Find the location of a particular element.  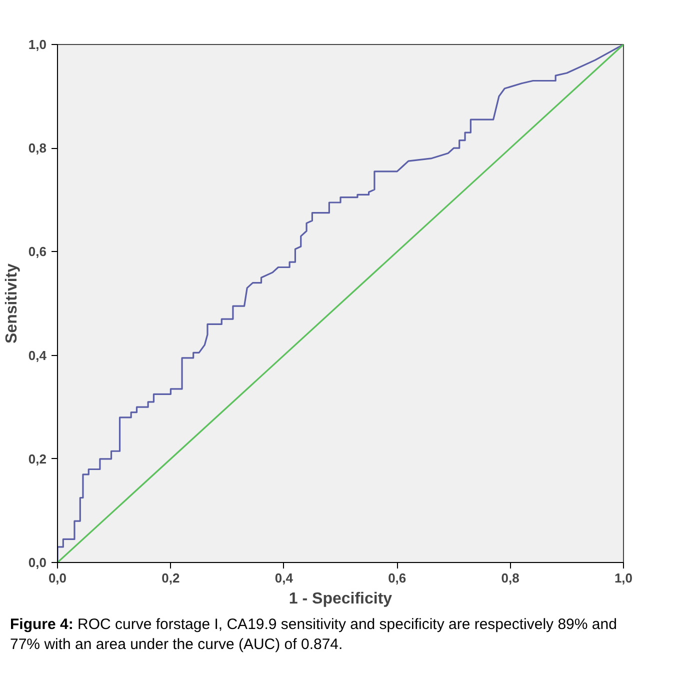

x-tick-label: 0,8 is located at coordinates (510, 578).